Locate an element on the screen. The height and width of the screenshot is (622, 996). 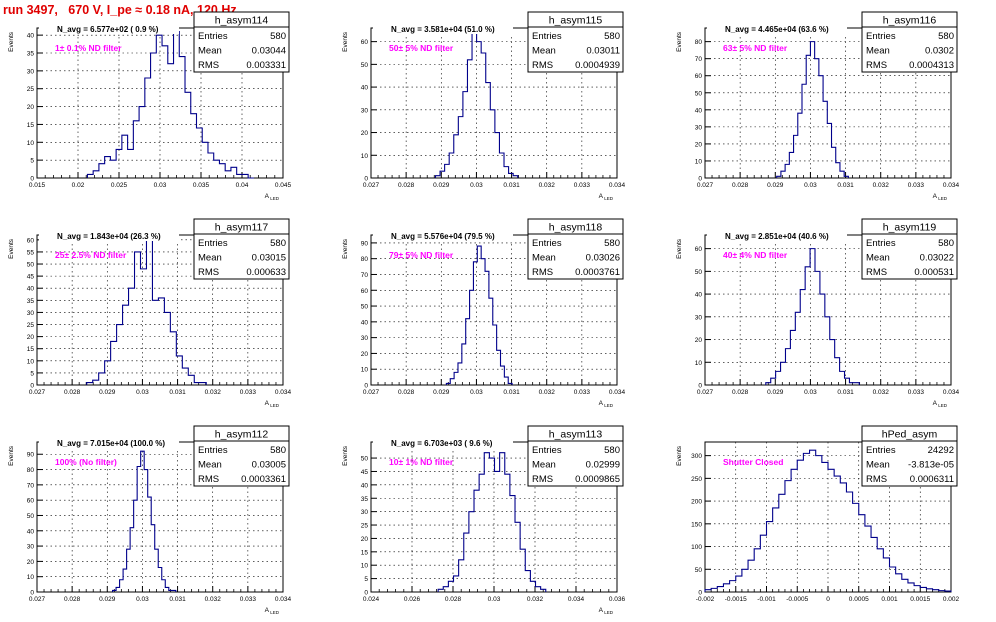
y-tick-label: 70 is located at coordinates (31, 485).